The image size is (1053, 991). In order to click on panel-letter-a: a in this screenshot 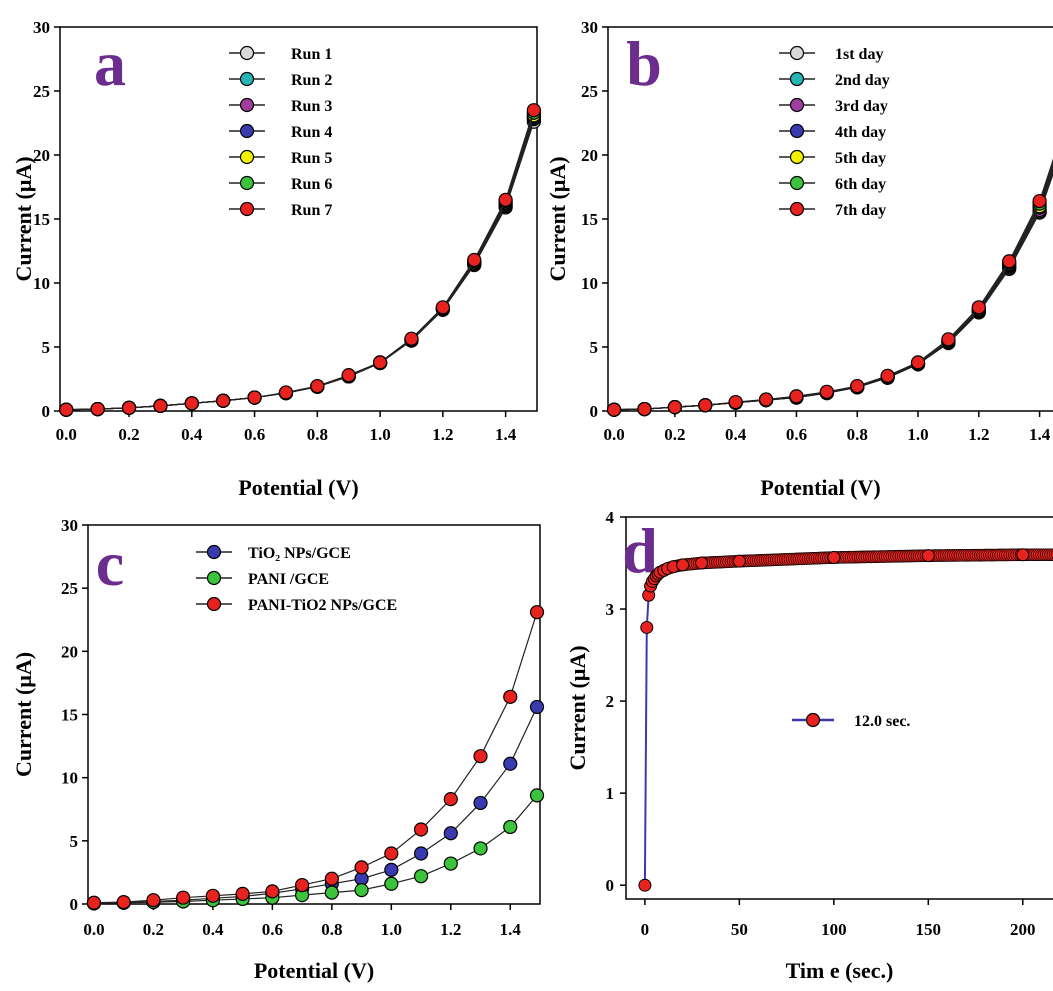, I will do `click(110, 63)`.